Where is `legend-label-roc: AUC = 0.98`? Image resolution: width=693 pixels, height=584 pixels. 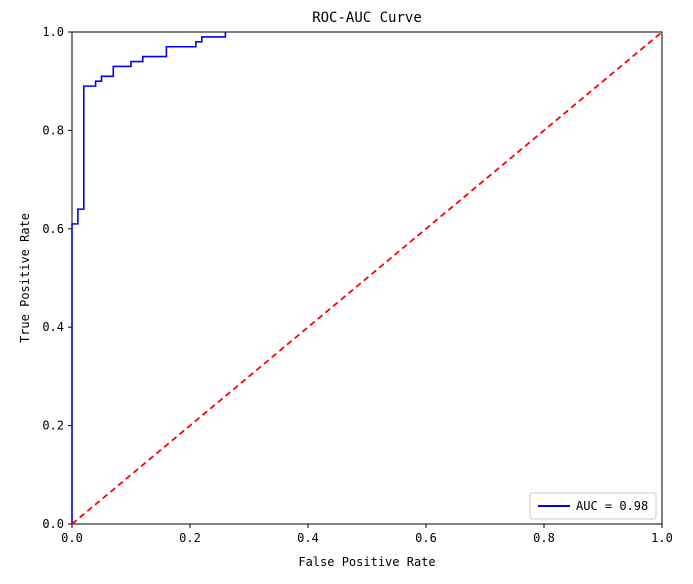
legend-label-roc: AUC = 0.98 is located at coordinates (612, 506).